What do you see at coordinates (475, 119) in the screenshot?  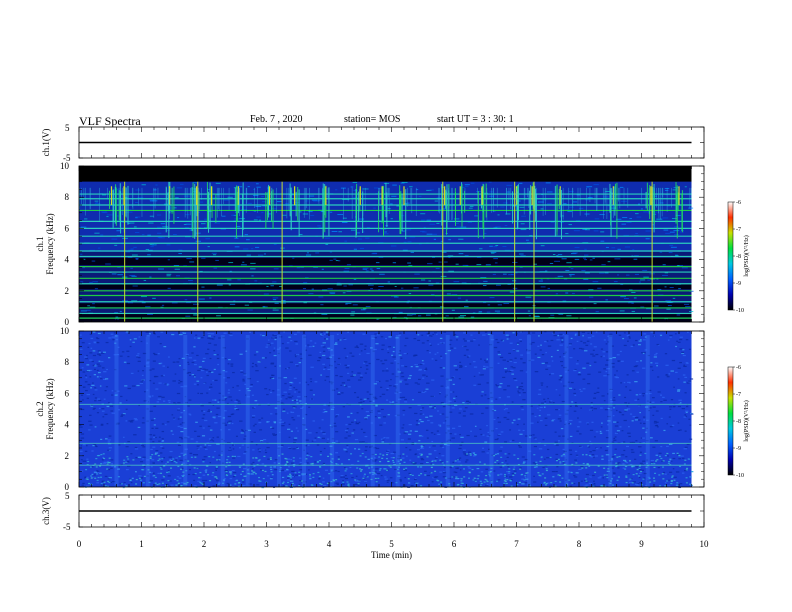 I see `start-time-label: start UT = 3 : 30: 1` at bounding box center [475, 119].